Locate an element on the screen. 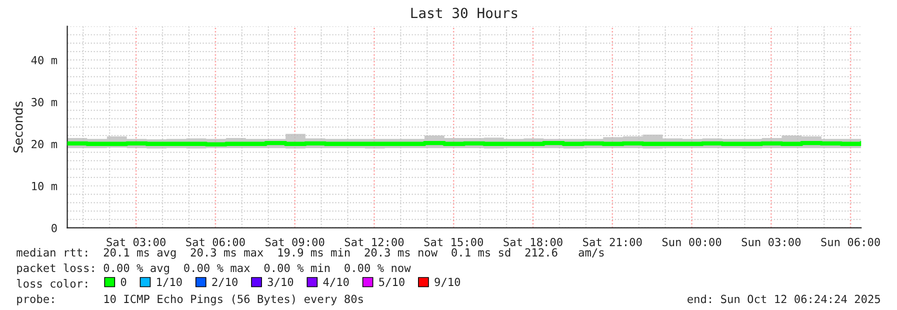 The width and height of the screenshot is (897, 310). legend-label: 5/10 is located at coordinates (391, 282).